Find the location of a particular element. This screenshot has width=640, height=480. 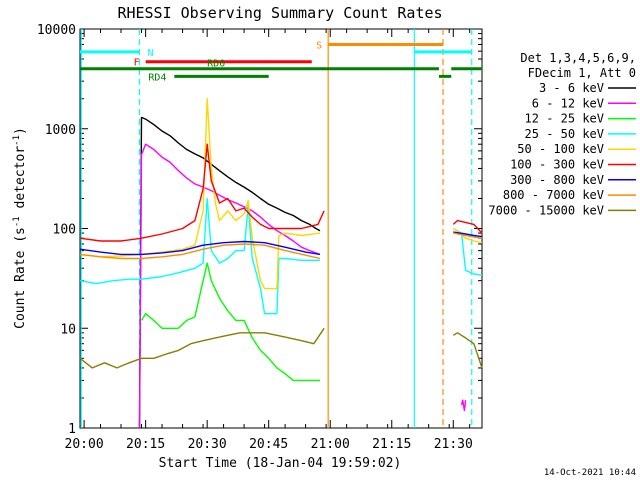

x-tick-label: 20:30 is located at coordinates (207, 444).